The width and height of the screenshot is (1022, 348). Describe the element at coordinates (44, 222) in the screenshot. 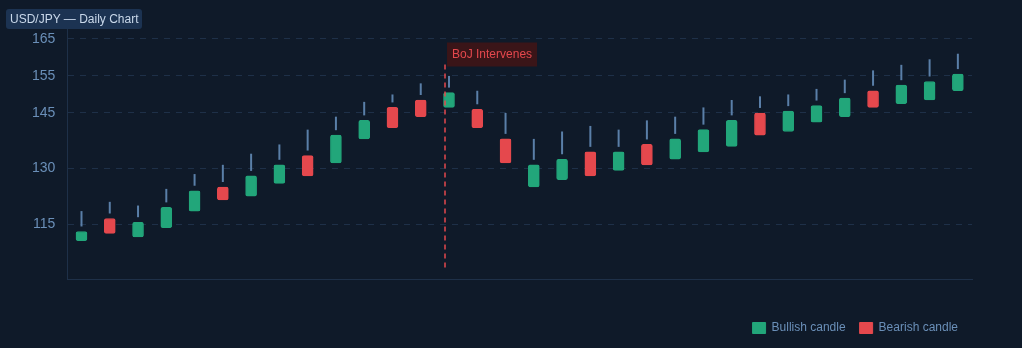

I see `y-tick-label: 115` at that location.